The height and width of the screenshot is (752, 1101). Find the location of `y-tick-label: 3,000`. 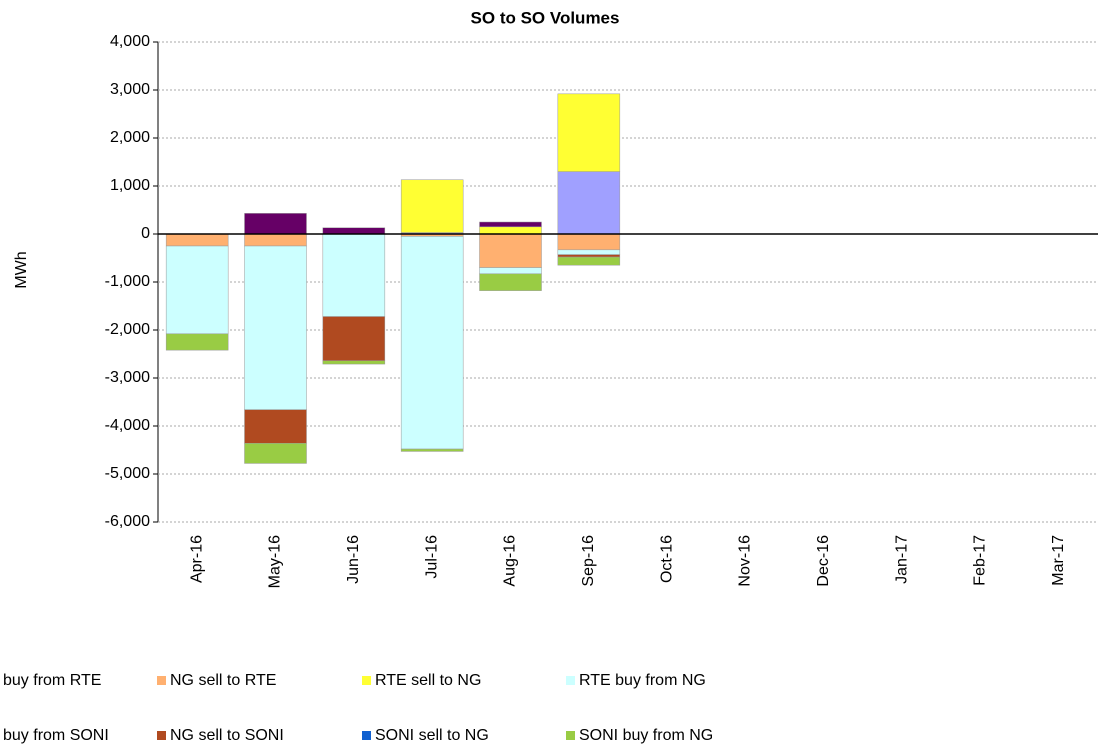

y-tick-label: 3,000 is located at coordinates (130, 89).